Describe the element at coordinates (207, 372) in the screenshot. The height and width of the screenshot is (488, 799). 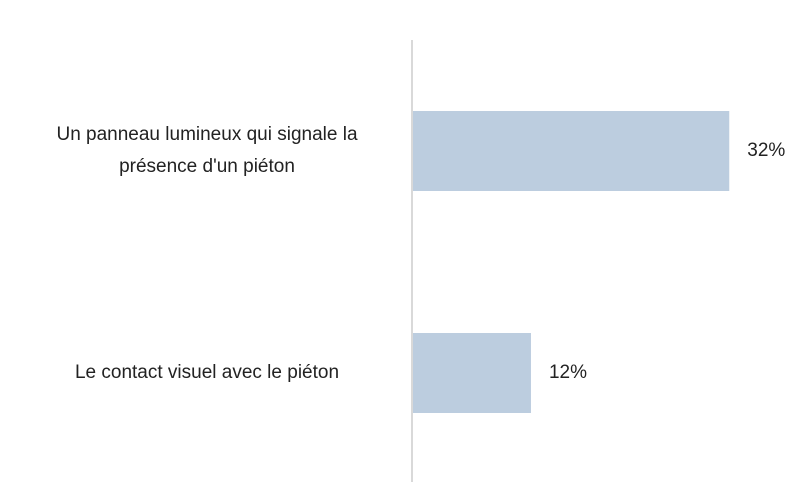
I see `category-label: Le contact visuel avec le piéton` at that location.